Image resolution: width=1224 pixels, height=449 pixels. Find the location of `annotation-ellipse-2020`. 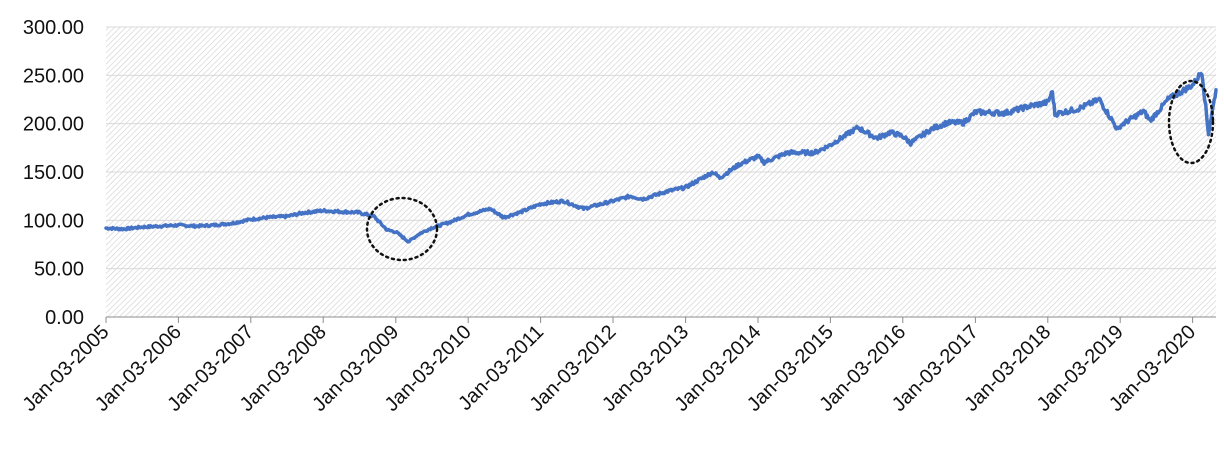

annotation-ellipse-2020 is located at coordinates (1191, 122).